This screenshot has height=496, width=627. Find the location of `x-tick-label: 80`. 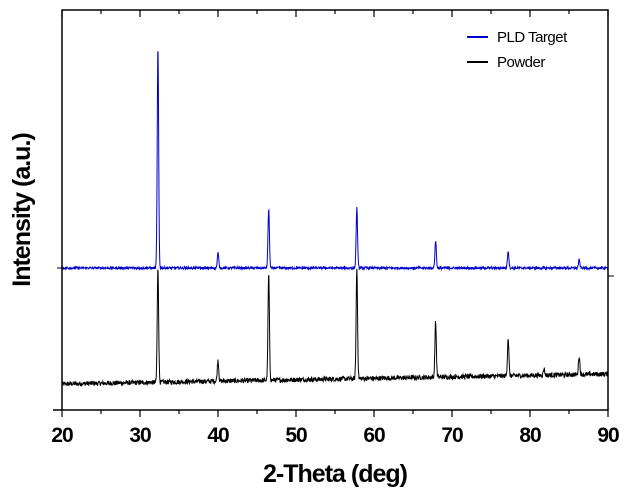

x-tick-label: 80 is located at coordinates (530, 435).